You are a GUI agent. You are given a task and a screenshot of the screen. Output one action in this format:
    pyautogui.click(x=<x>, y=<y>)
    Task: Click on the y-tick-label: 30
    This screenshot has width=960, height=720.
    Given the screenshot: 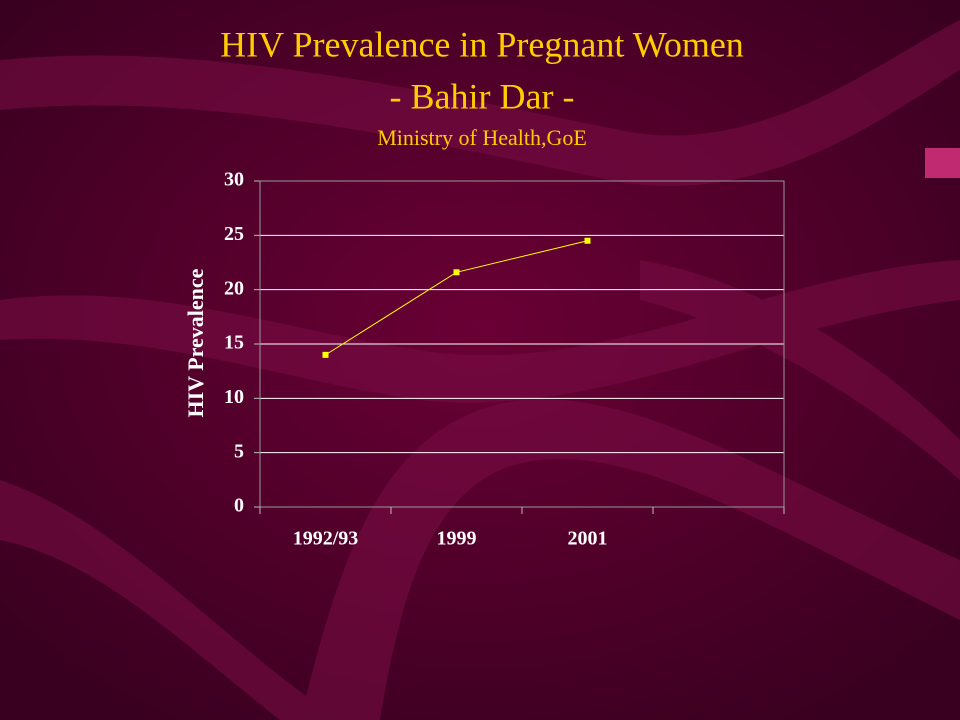 What is the action you would take?
    pyautogui.click(x=234, y=180)
    